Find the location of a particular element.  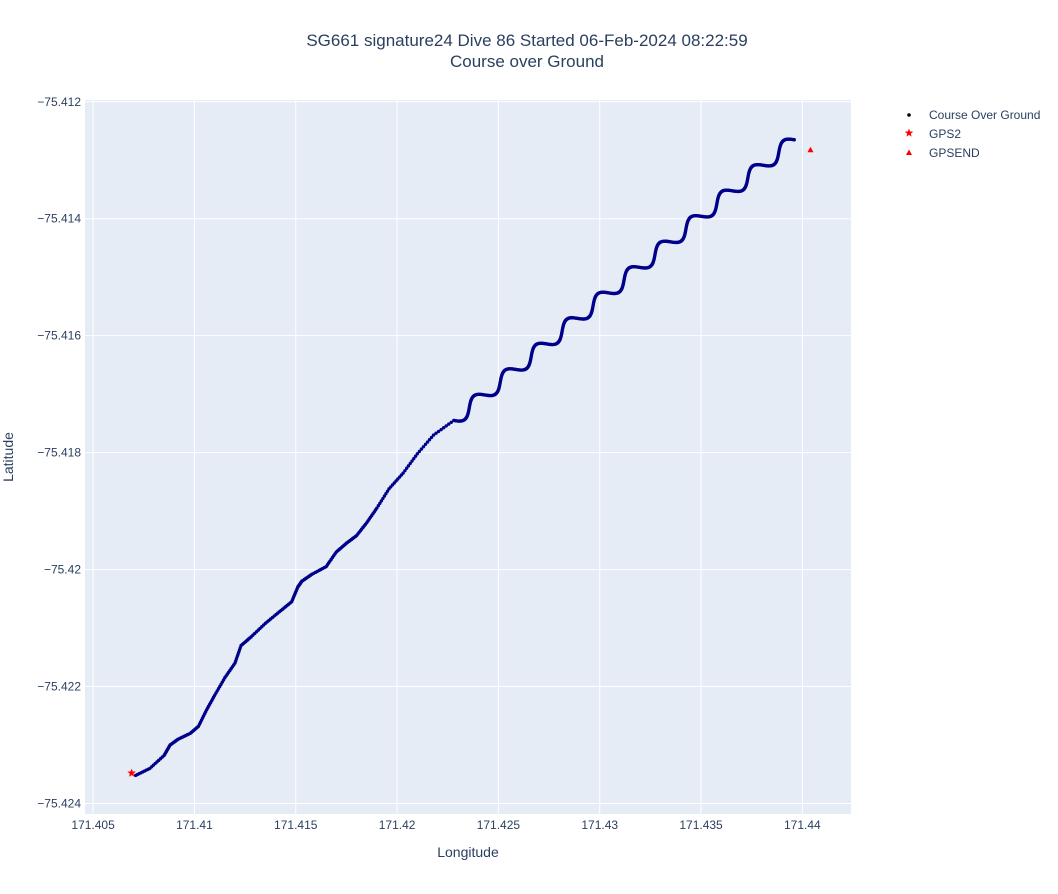

x-tick-label: 171.415 is located at coordinates (296, 825).